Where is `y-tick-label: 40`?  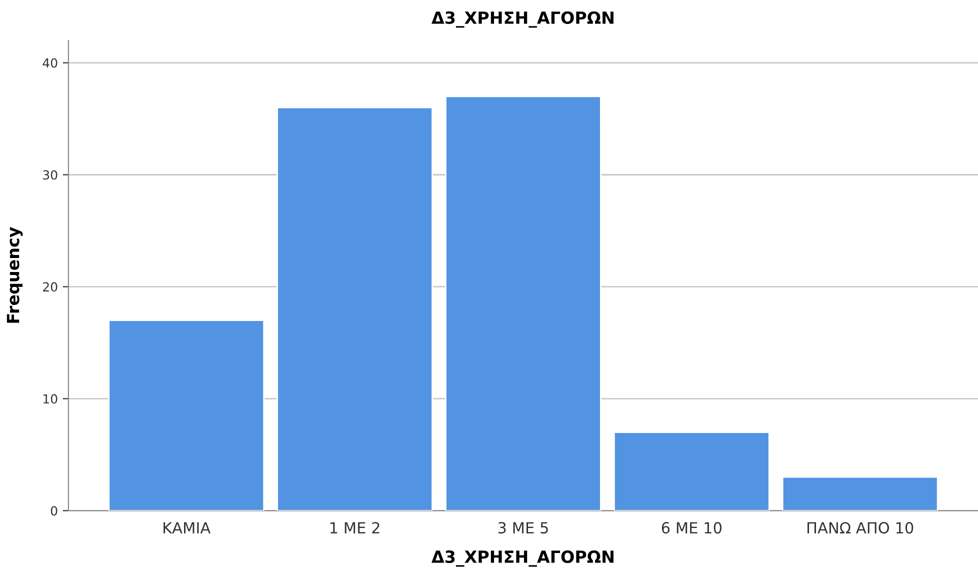 y-tick-label: 40 is located at coordinates (50, 63).